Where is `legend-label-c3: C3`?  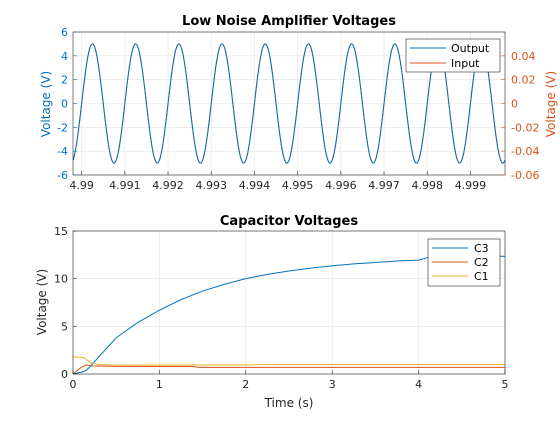
legend-label-c3: C3 is located at coordinates (481, 248).